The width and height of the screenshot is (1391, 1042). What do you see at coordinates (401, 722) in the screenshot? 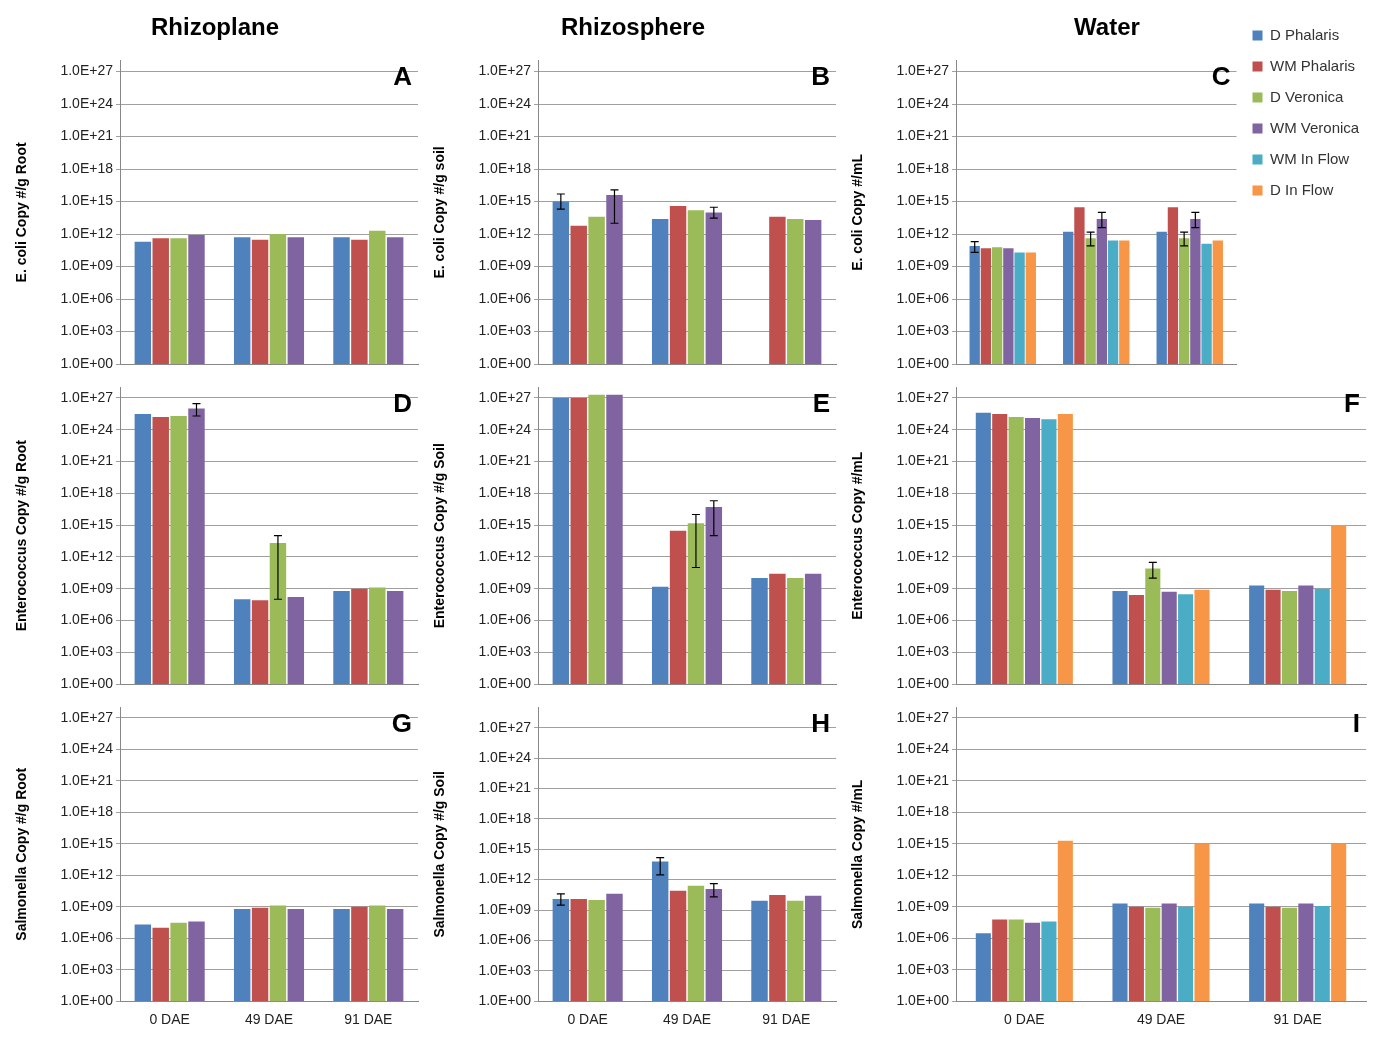
I see `annotation: G` at bounding box center [401, 722].